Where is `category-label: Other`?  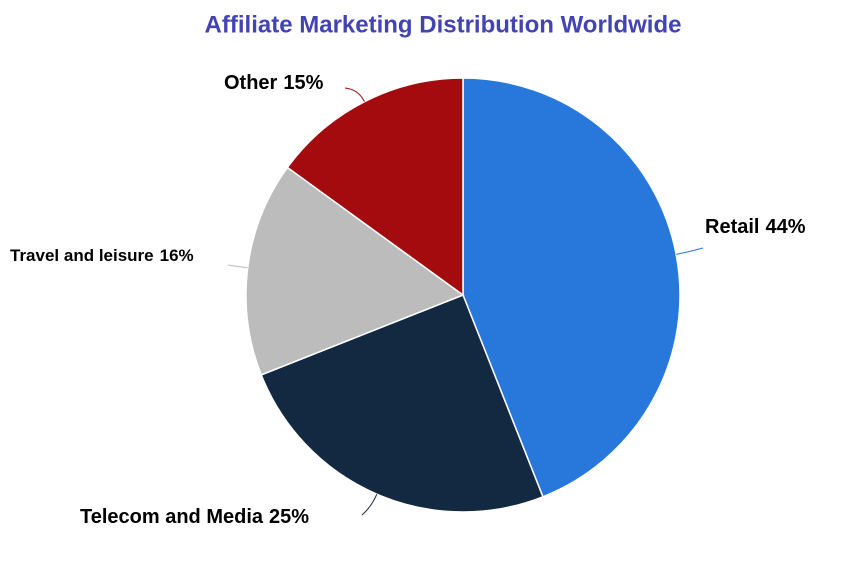 category-label: Other is located at coordinates (251, 83).